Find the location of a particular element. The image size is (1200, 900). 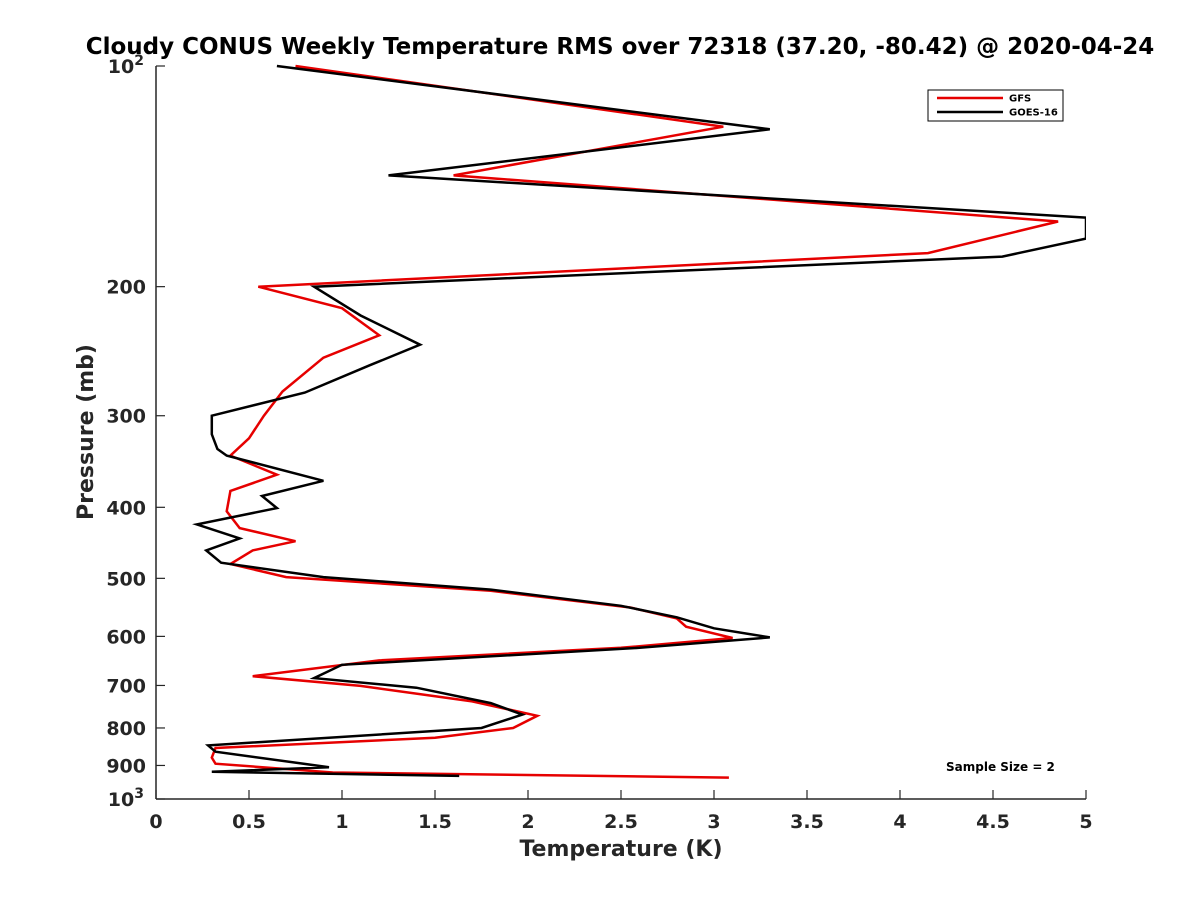

x-tick-label: 5 is located at coordinates (1085, 822).